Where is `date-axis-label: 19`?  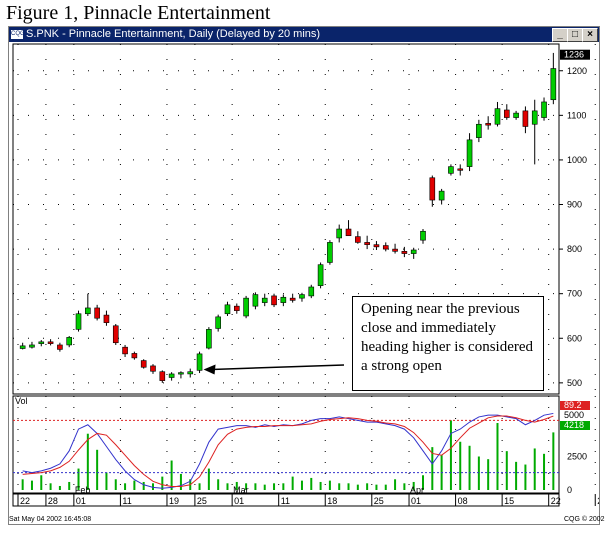 date-axis-label: 19 is located at coordinates (174, 501).